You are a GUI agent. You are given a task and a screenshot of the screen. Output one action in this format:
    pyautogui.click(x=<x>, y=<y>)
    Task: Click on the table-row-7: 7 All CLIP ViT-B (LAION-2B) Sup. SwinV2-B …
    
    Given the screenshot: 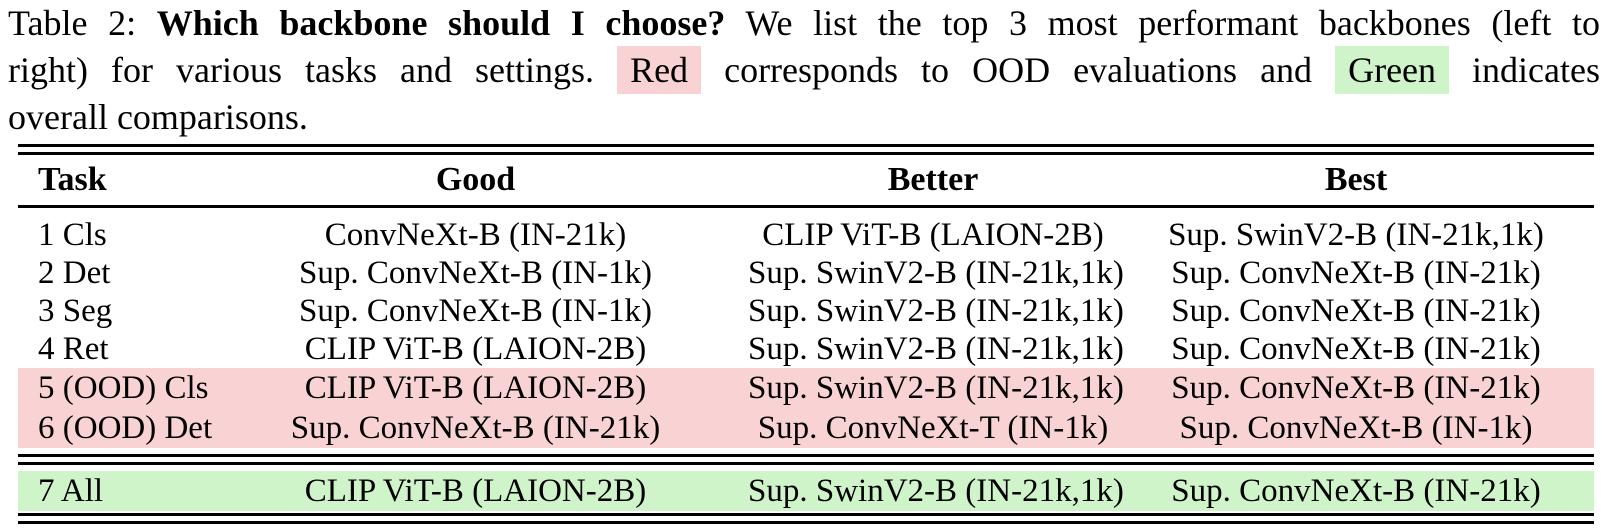 What is the action you would take?
    pyautogui.click(x=806, y=491)
    